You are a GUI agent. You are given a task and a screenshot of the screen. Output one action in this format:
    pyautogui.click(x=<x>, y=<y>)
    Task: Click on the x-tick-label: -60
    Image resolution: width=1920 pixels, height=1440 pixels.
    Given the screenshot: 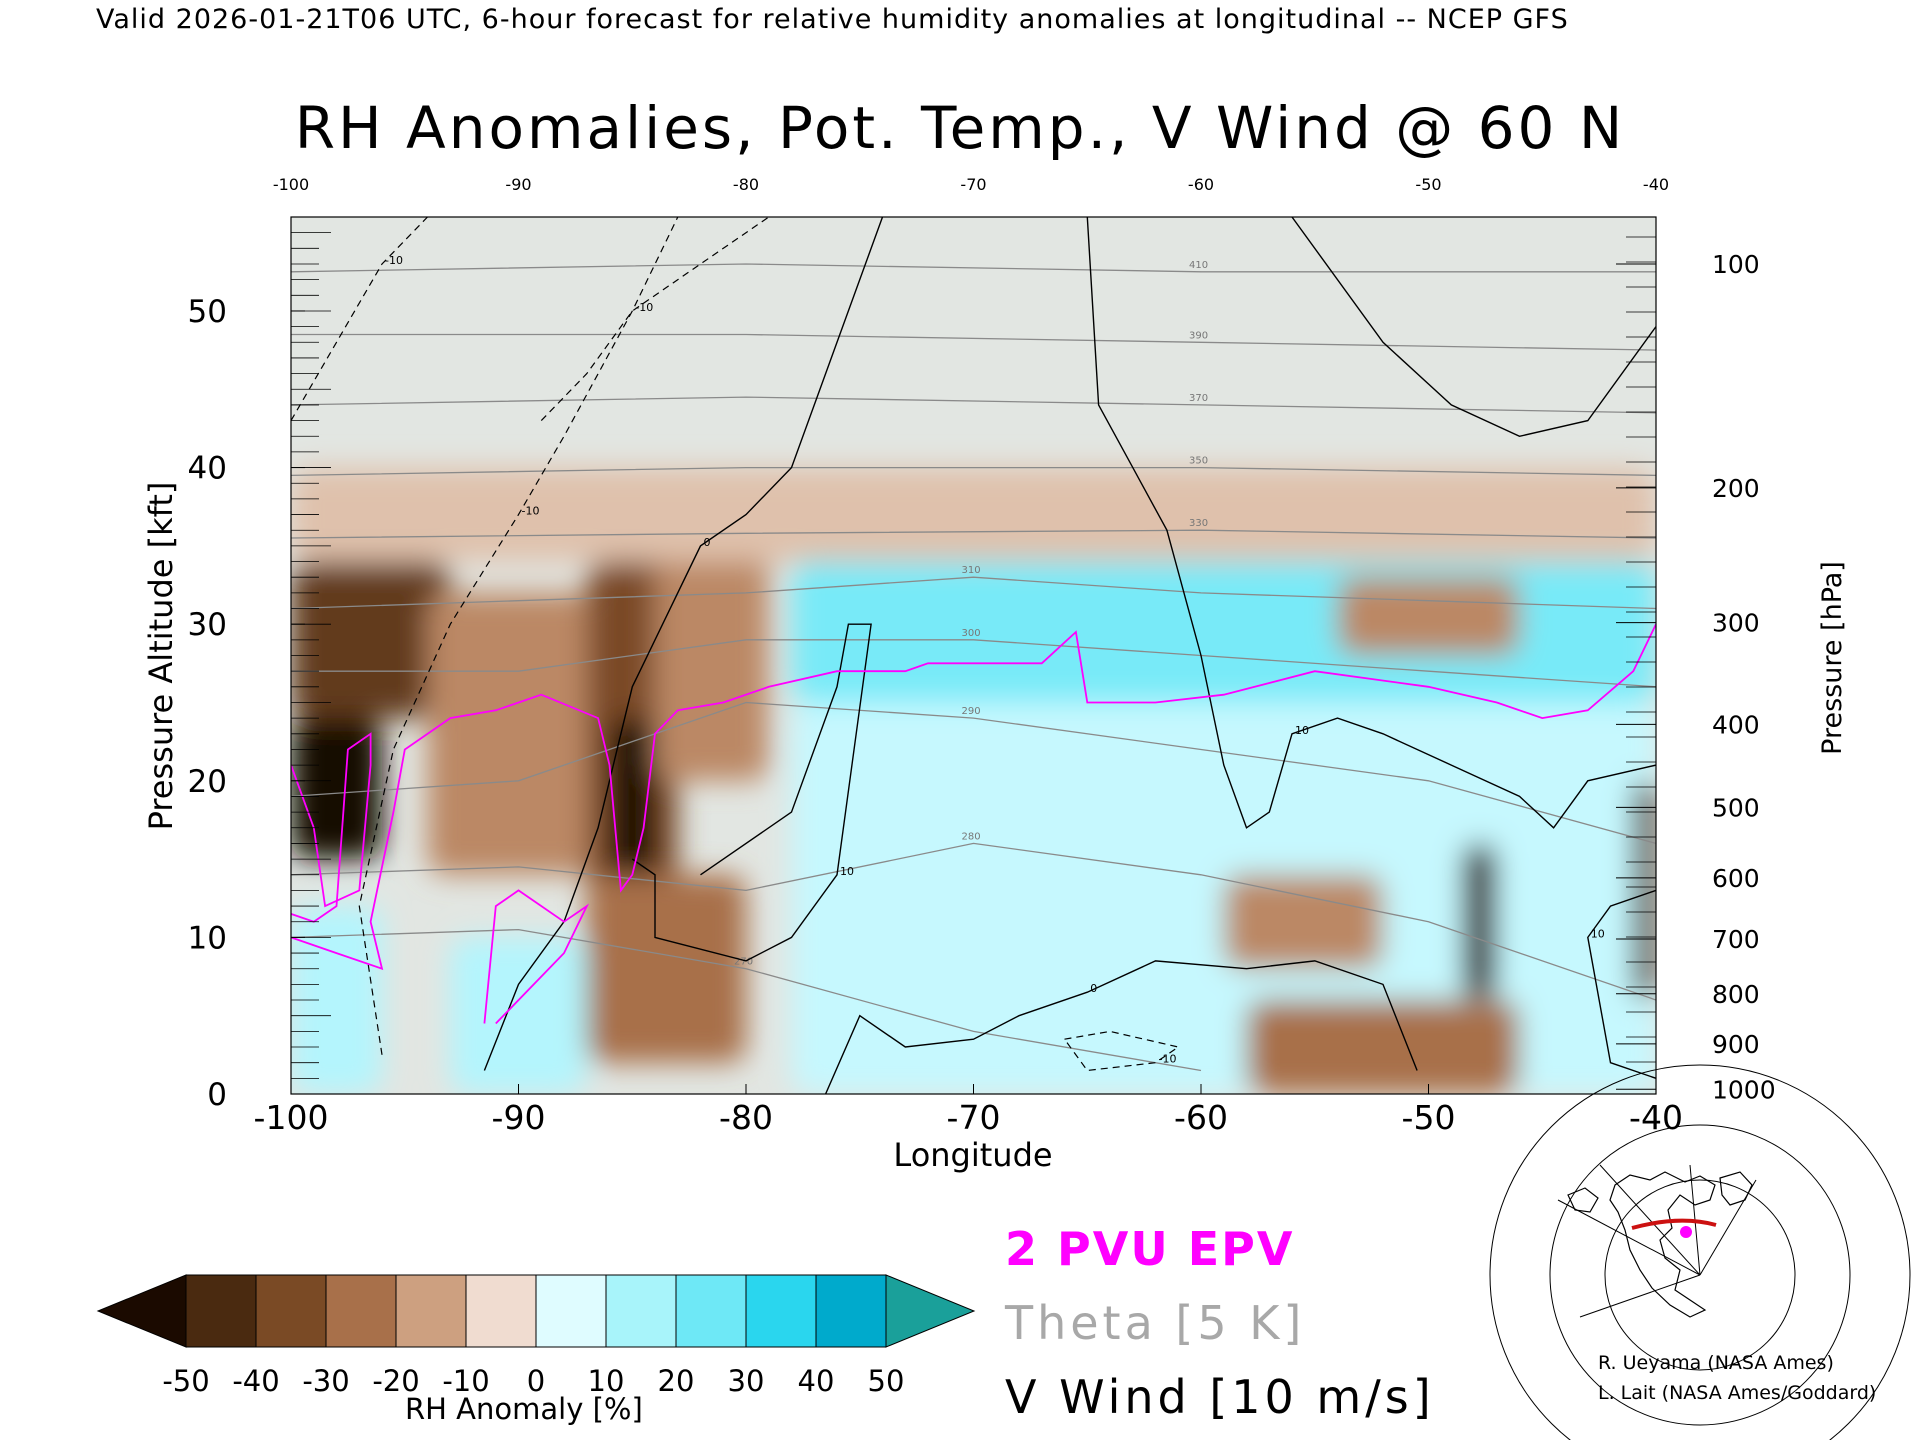 What is the action you would take?
    pyautogui.click(x=1201, y=1117)
    